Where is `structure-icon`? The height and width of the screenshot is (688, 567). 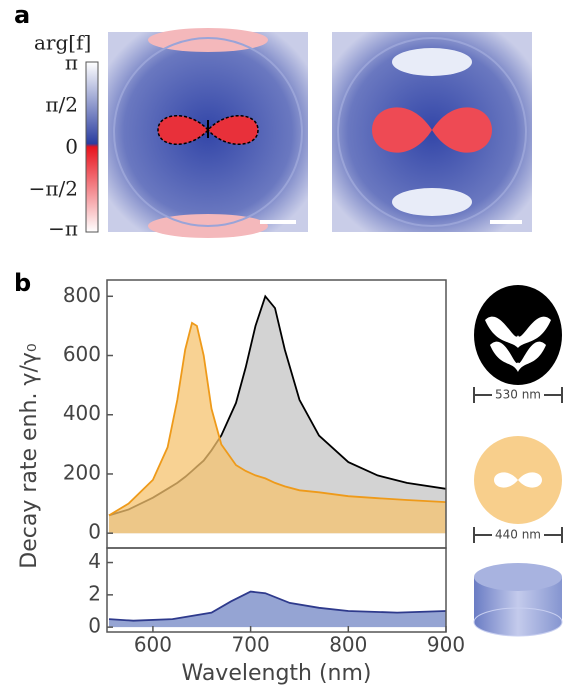 structure-icon is located at coordinates (518, 600).